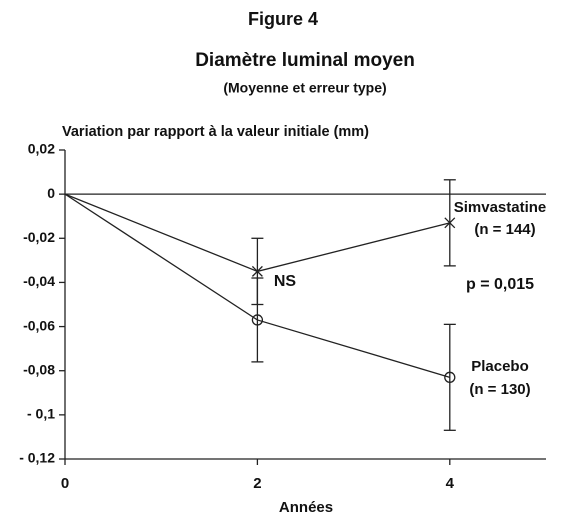 The width and height of the screenshot is (567, 520). Describe the element at coordinates (41, 149) in the screenshot. I see `y-tick-label: 0,02` at that location.